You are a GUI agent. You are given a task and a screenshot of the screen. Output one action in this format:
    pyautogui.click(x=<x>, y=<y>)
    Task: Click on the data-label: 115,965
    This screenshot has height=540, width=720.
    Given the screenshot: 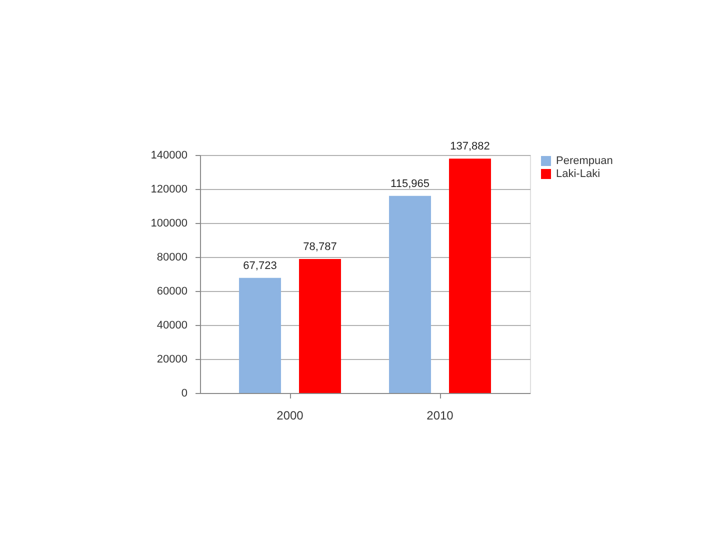 What is the action you would take?
    pyautogui.click(x=410, y=184)
    